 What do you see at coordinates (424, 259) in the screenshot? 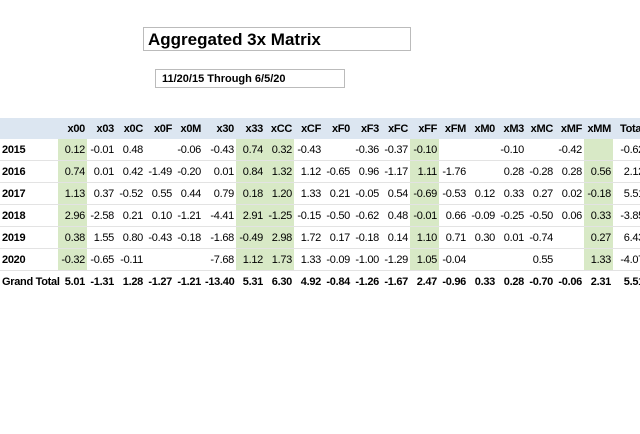
I see `cell: 1.05` at bounding box center [424, 259].